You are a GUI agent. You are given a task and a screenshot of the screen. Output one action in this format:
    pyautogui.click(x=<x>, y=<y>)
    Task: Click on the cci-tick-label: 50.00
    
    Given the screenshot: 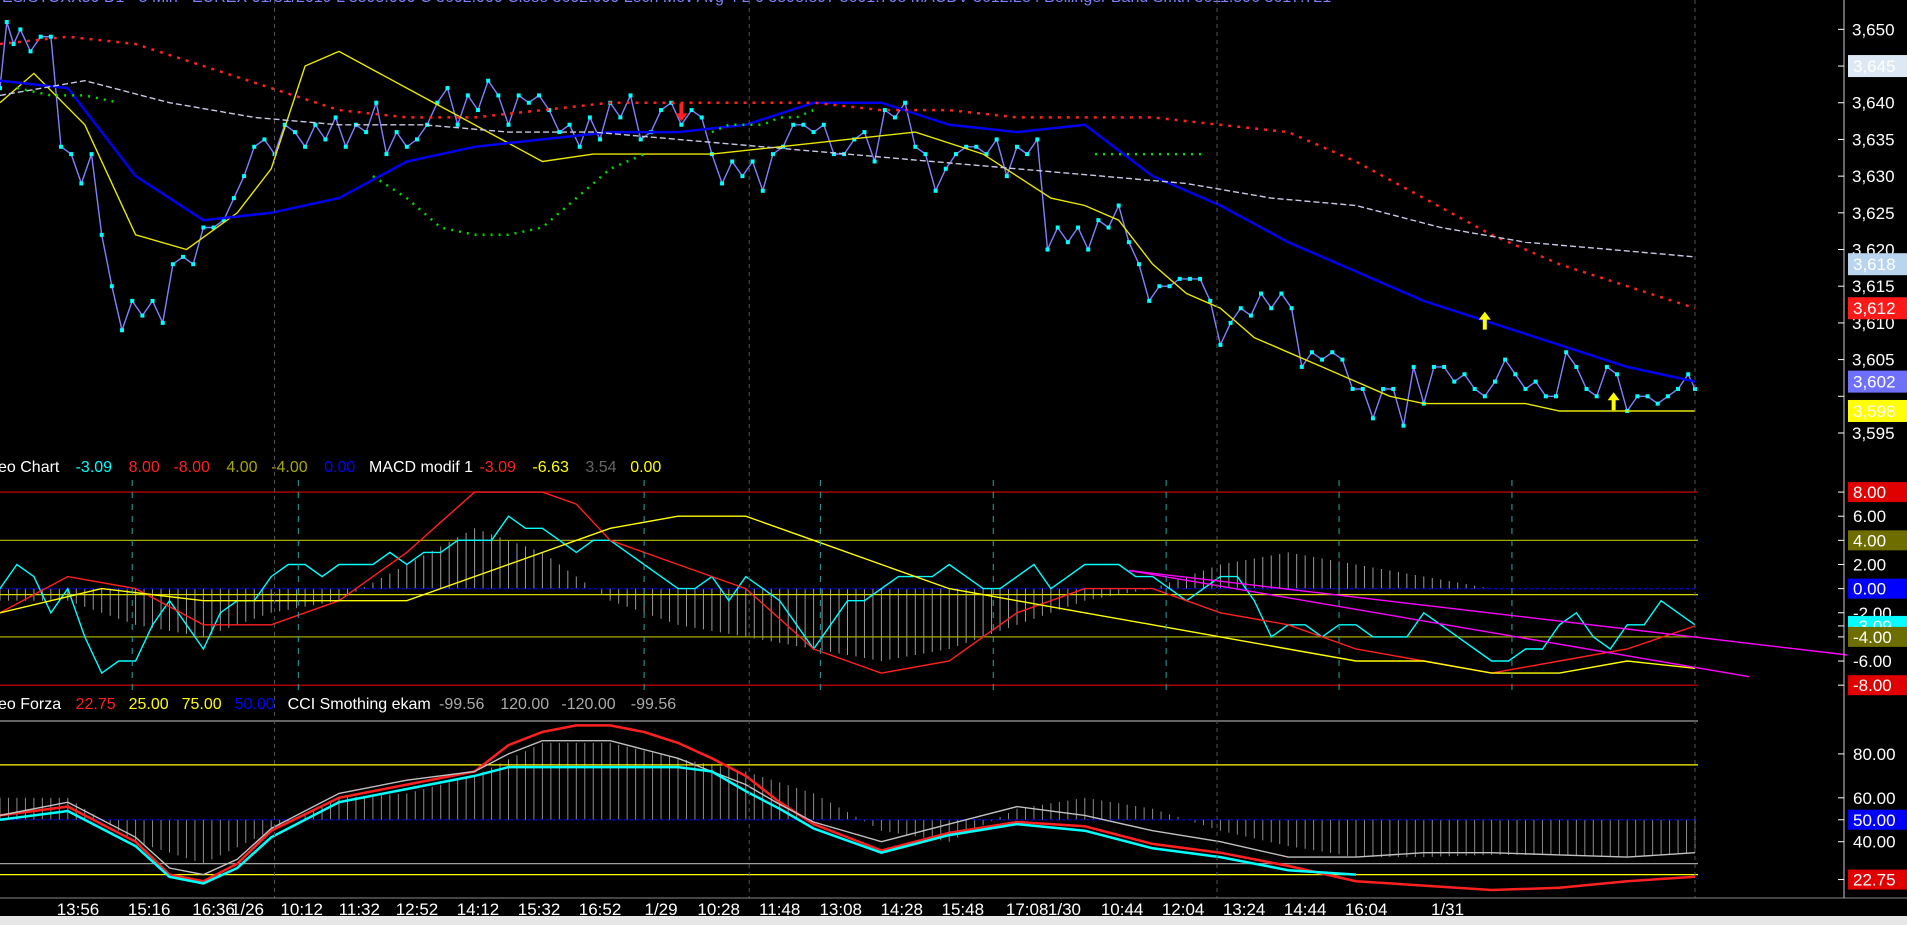 What is the action you would take?
    pyautogui.click(x=1874, y=820)
    